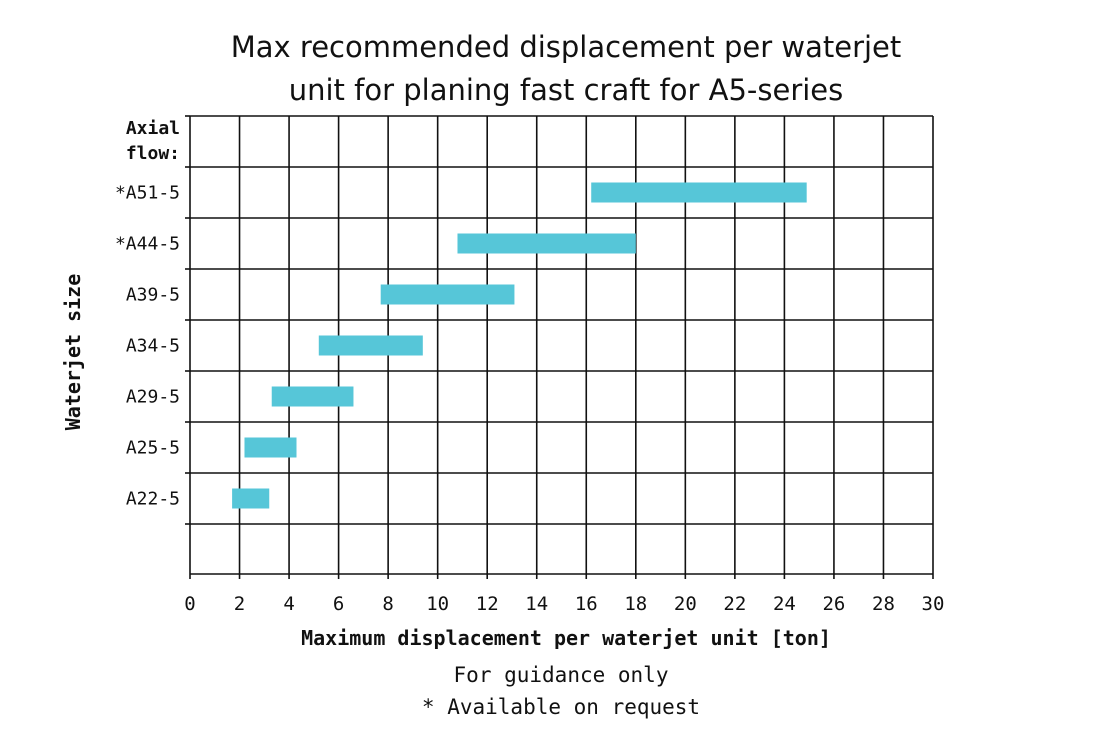 The image size is (1108, 734). I want to click on x-tick-label: 30, so click(933, 604).